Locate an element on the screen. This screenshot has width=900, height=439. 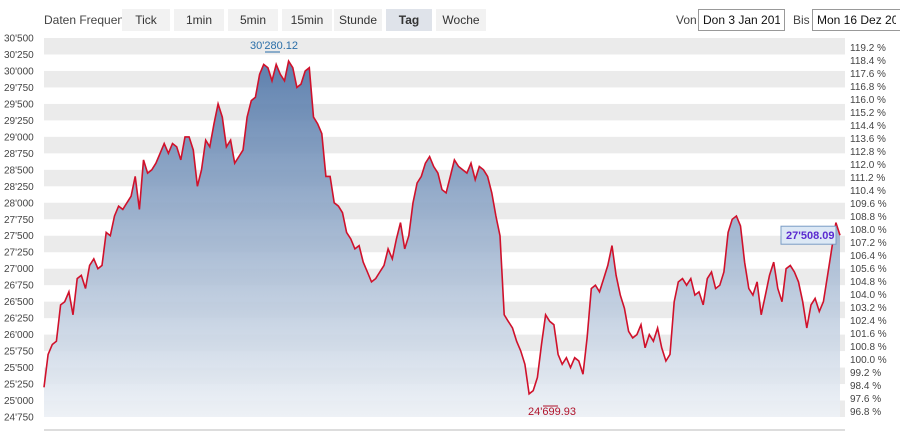
left-tick-label: 29'750 is located at coordinates (19, 88).